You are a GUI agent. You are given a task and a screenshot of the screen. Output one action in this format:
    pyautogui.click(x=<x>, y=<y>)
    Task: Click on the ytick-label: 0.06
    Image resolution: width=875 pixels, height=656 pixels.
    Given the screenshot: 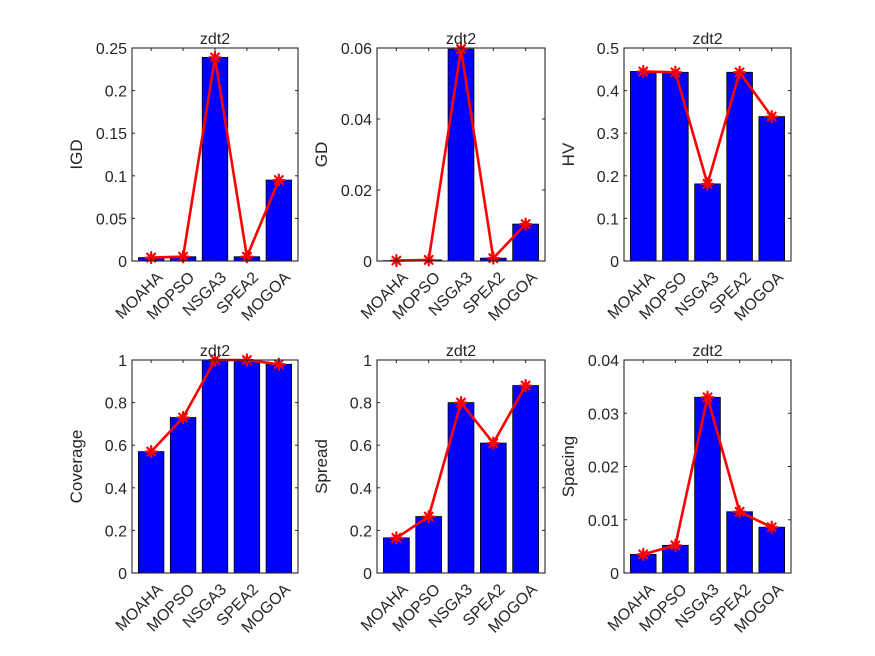 What is the action you would take?
    pyautogui.click(x=356, y=49)
    